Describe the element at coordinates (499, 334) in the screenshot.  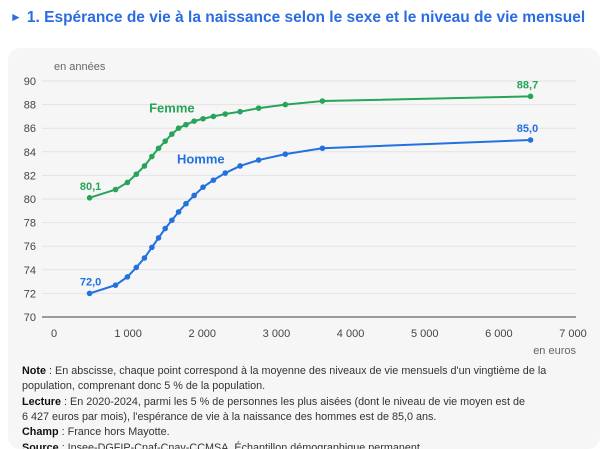
I see `x-tick-label: 6 000` at that location.